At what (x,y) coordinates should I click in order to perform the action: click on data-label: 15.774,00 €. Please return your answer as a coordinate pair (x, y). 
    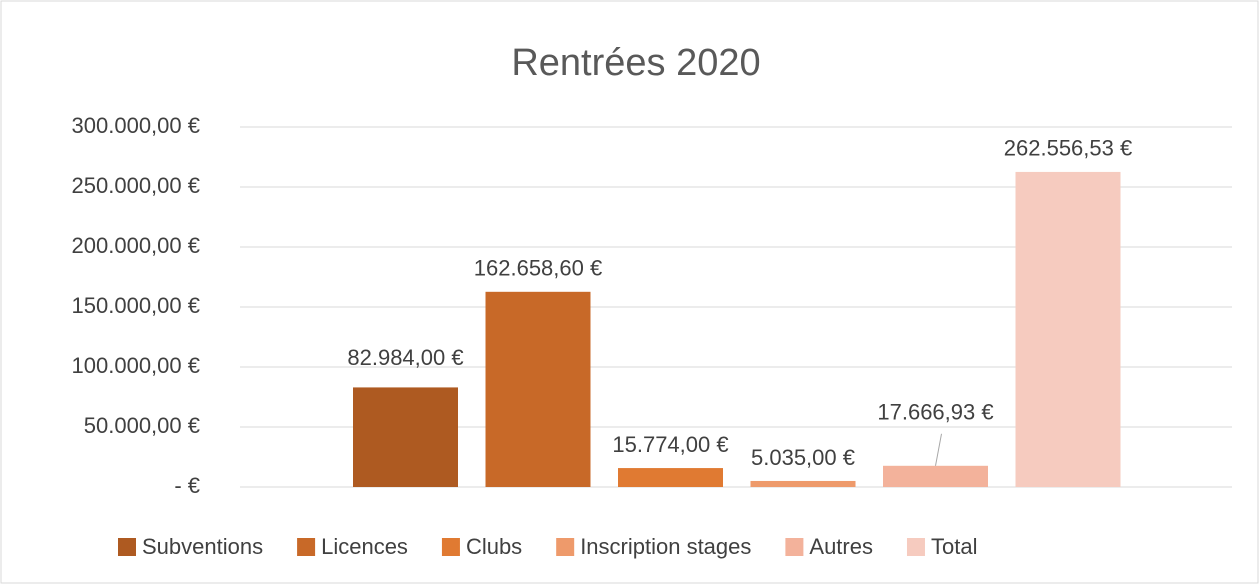
    Looking at the image, I should click on (670, 444).